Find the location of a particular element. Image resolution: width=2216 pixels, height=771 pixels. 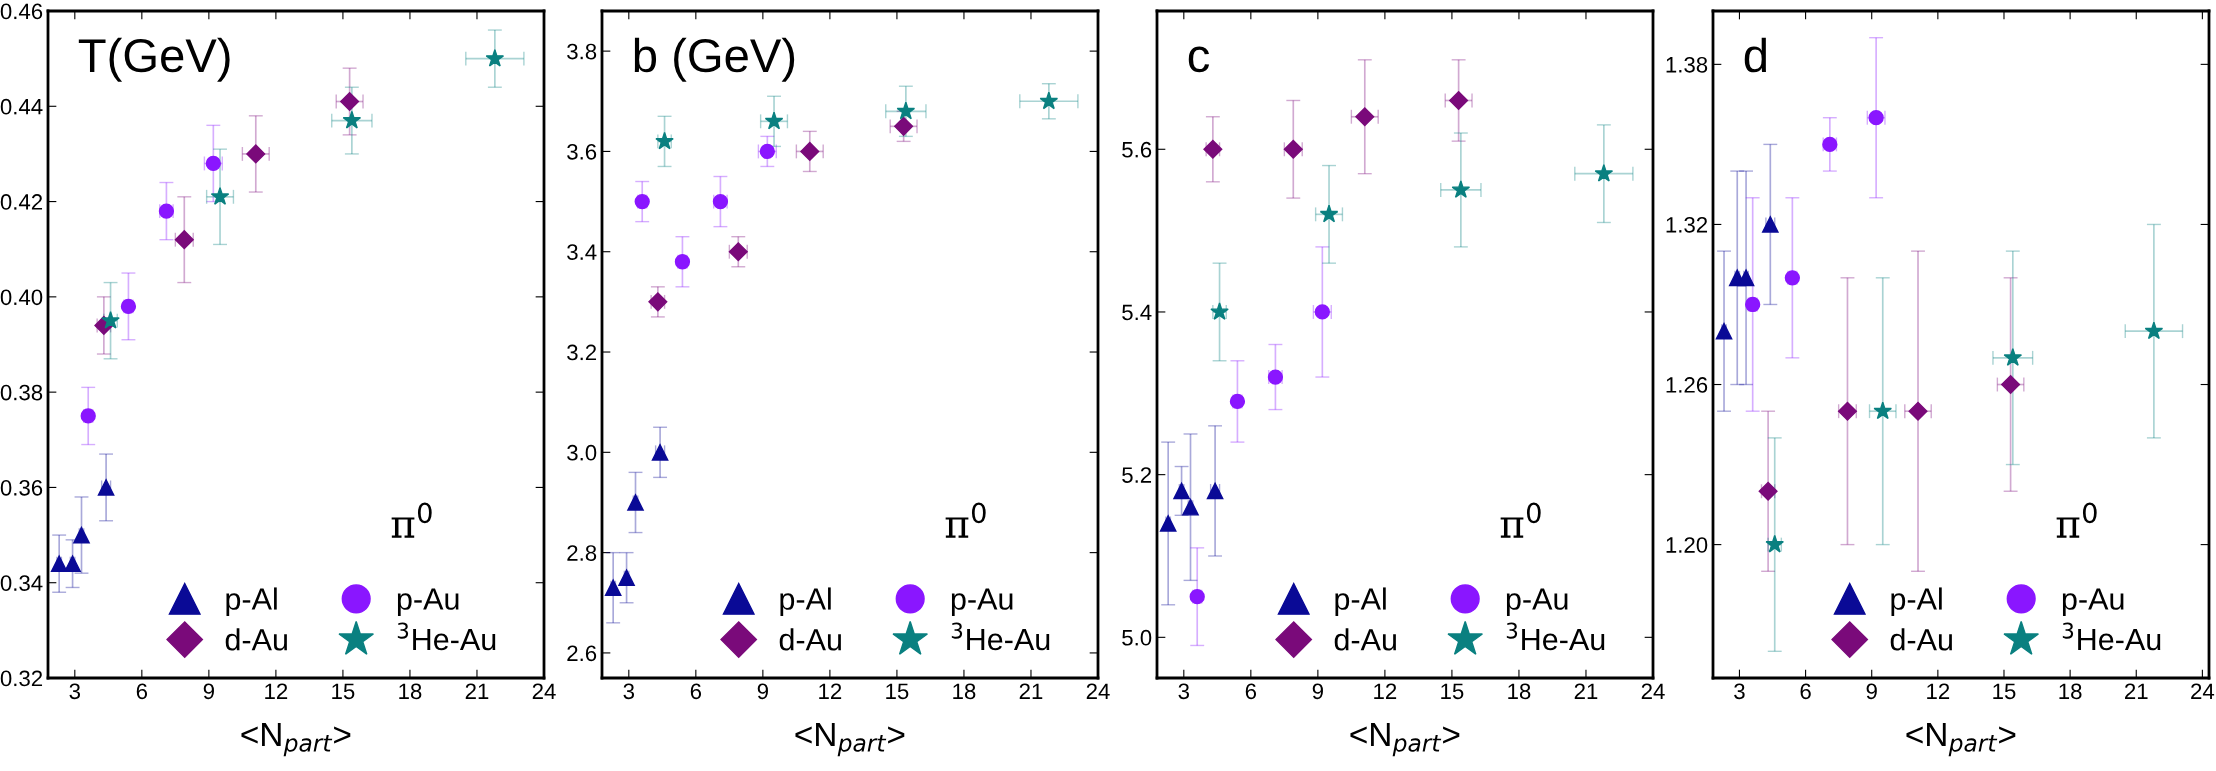

chart-title: d is located at coordinates (1755, 55).